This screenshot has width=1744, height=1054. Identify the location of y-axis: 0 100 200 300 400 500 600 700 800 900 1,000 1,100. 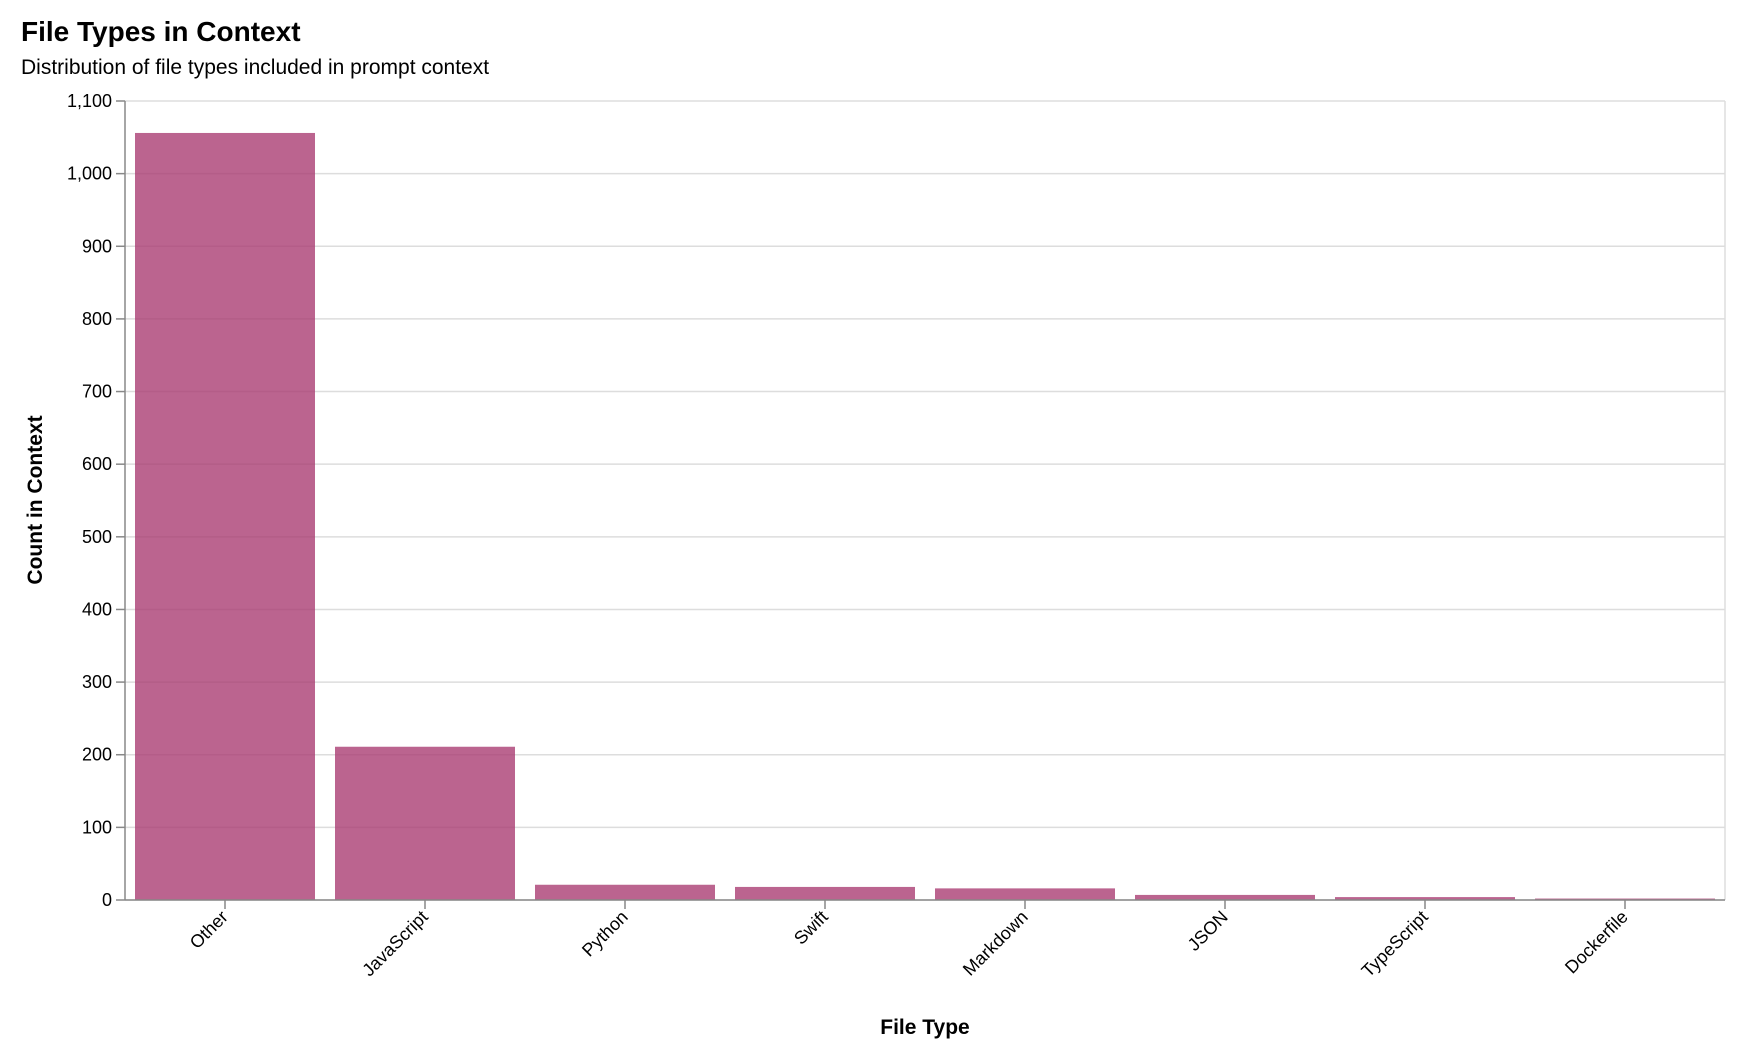
(96, 500).